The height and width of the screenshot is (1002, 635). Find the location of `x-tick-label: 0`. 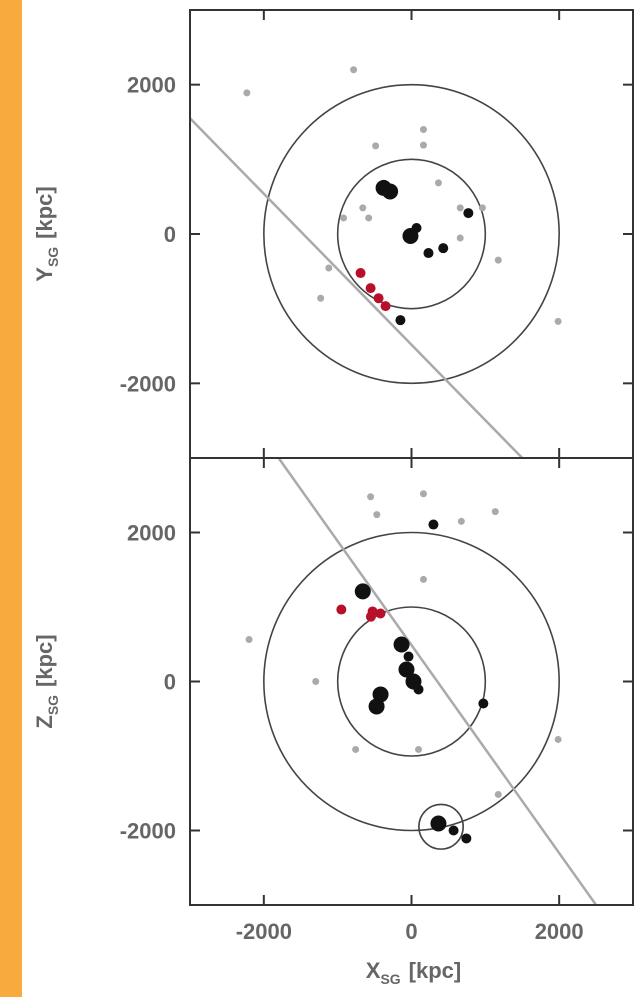

x-tick-label: 0 is located at coordinates (411, 931).